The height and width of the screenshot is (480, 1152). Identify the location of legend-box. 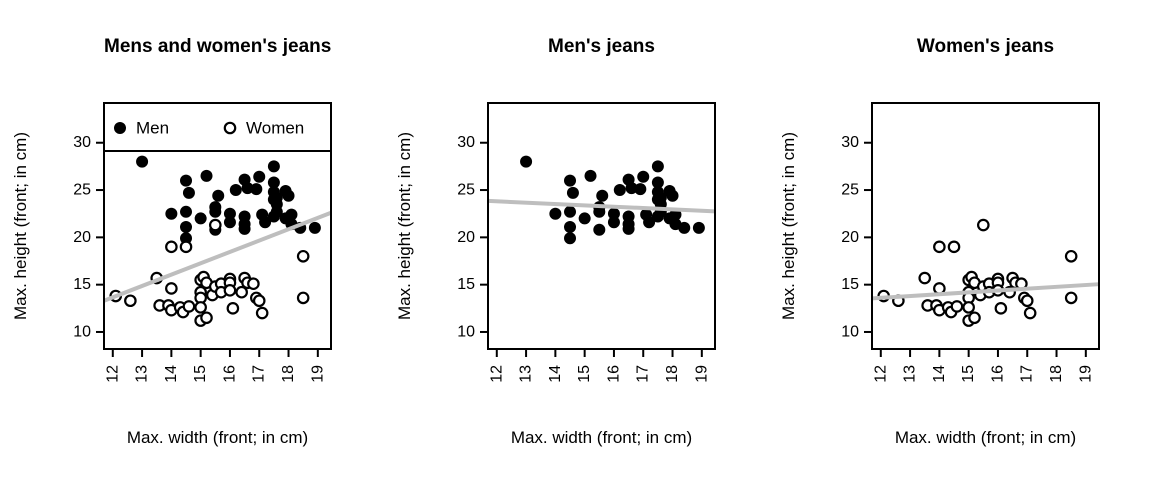
(217, 127).